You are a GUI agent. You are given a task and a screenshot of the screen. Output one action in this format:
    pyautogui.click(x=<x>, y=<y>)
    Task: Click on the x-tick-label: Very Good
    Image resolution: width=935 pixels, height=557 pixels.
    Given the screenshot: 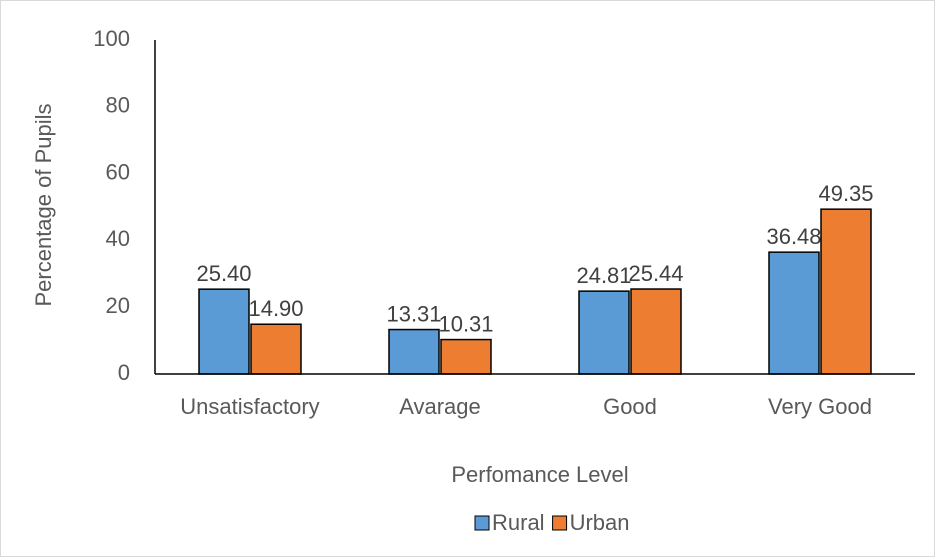 What is the action you would take?
    pyautogui.click(x=820, y=406)
    